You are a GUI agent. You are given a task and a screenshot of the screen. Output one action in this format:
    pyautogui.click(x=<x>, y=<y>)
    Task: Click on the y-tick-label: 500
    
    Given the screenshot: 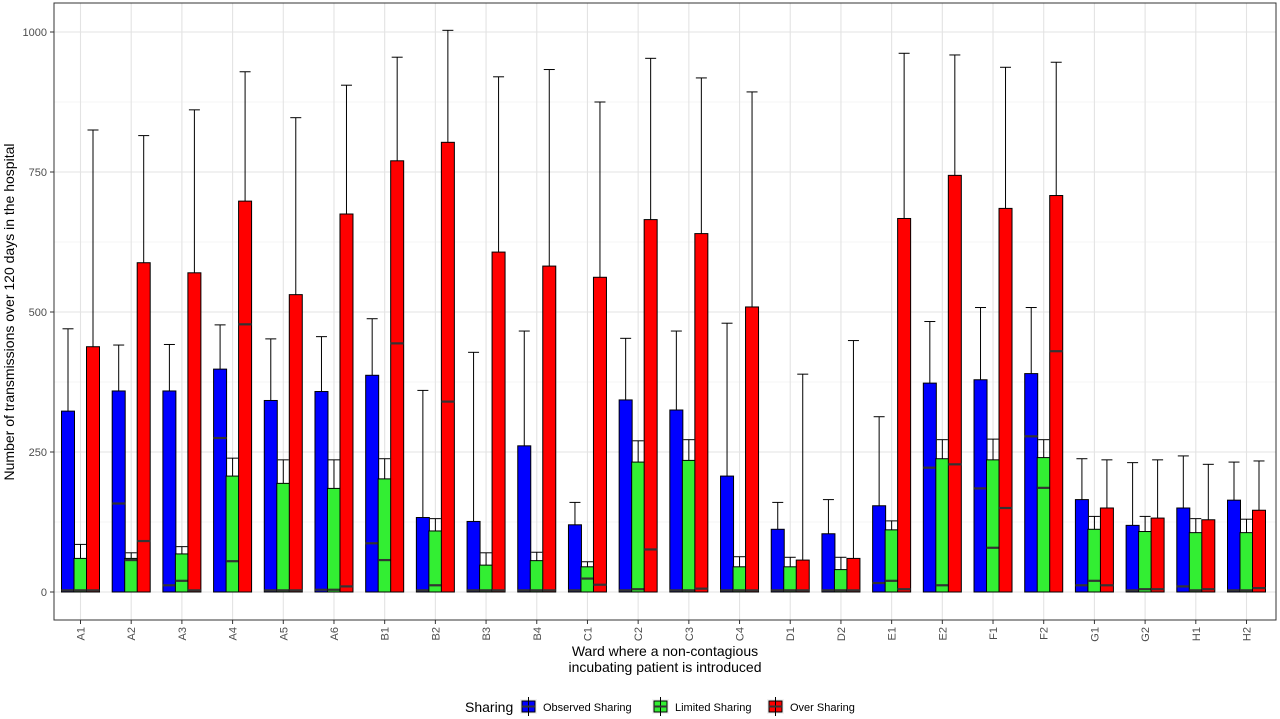 What is the action you would take?
    pyautogui.click(x=38, y=313)
    